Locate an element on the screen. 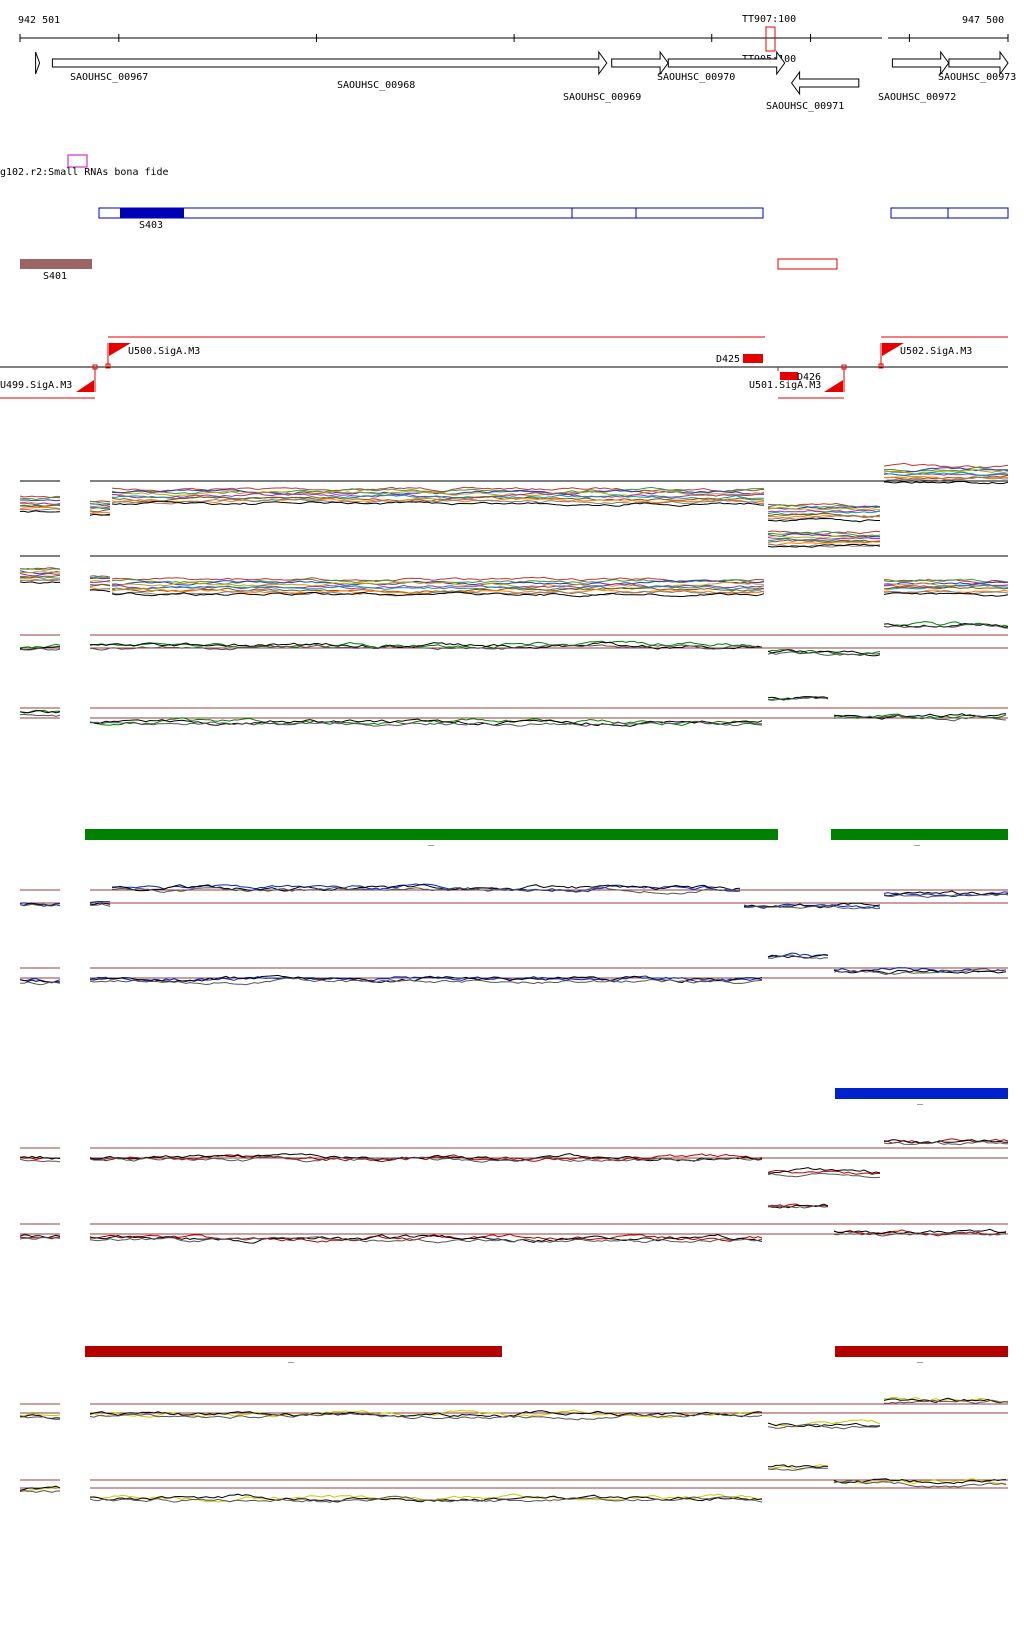 The width and height of the screenshot is (1024, 1640). promoter-u502-flag is located at coordinates (891, 356).